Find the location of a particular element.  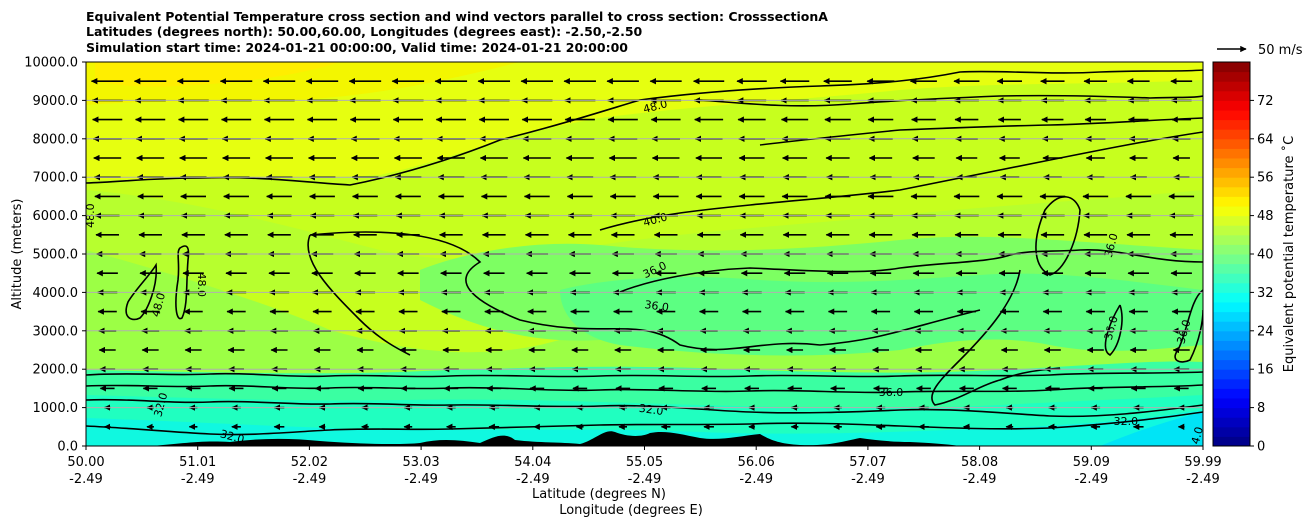

colorbar-tick-label: 32 is located at coordinates (1265, 293).